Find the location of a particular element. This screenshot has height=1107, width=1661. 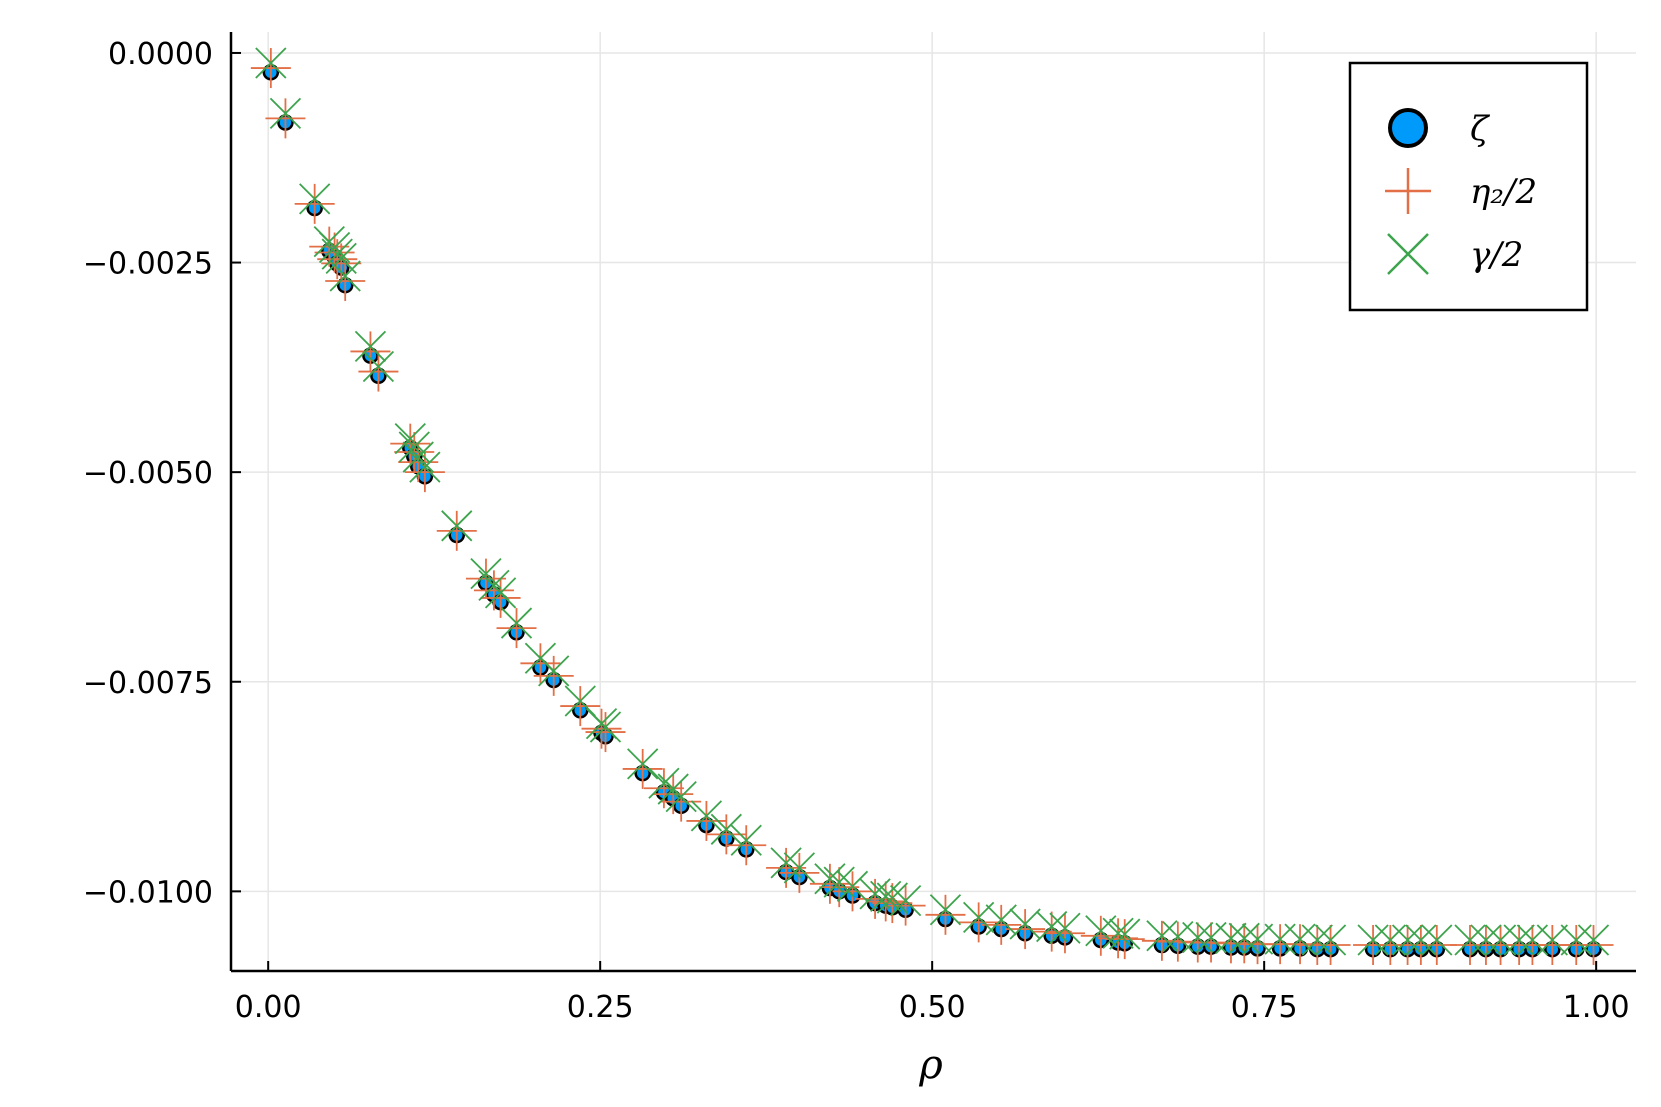

y-tick-label: 0.0000 is located at coordinates (160, 54).